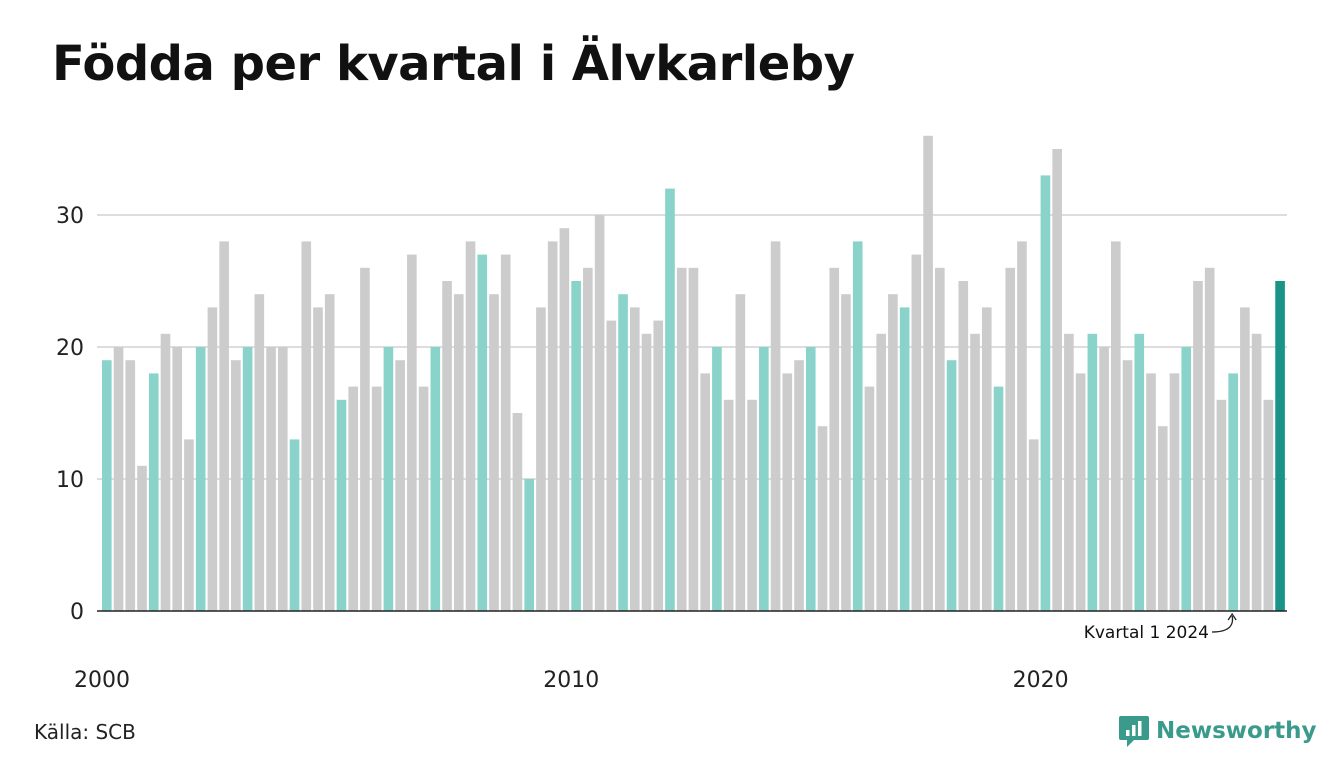 The width and height of the screenshot is (1340, 780). What do you see at coordinates (1217, 731) in the screenshot?
I see `newsworthy-logo: Newsworthy` at bounding box center [1217, 731].